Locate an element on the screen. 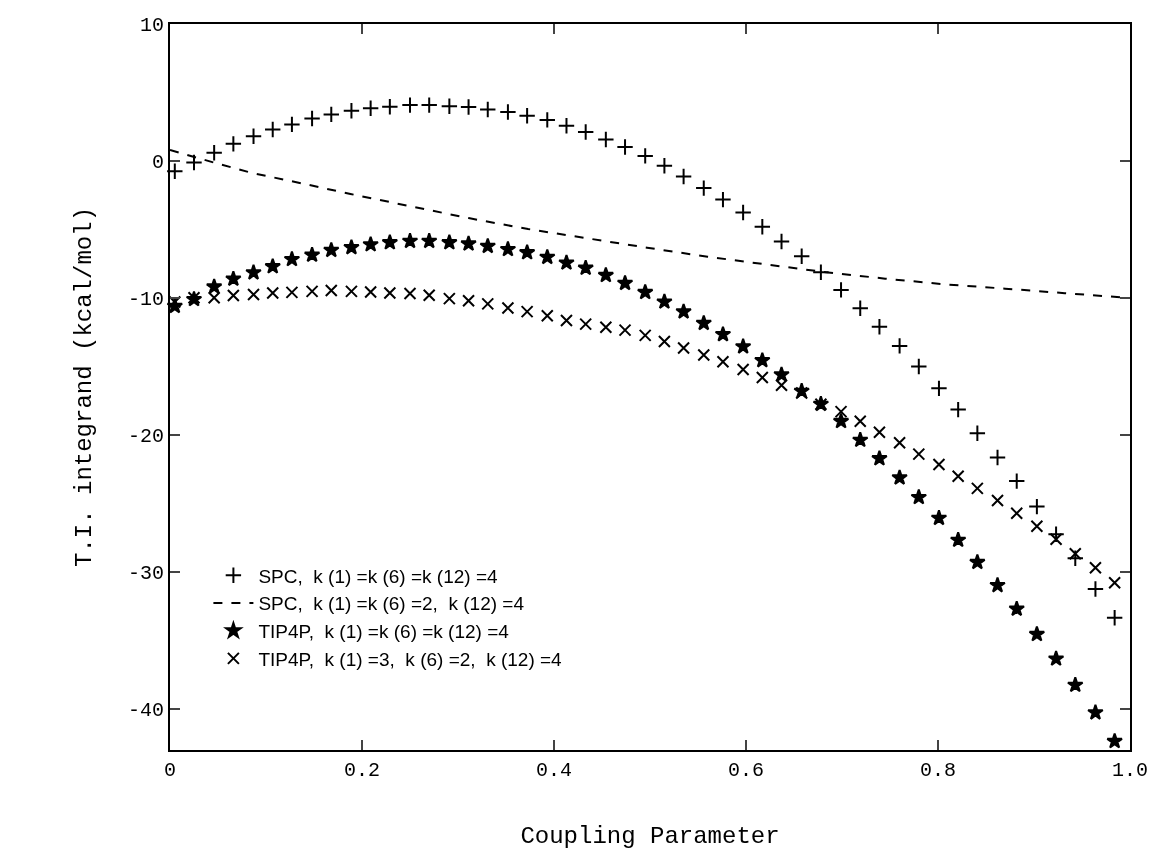 This screenshot has width=1170, height=860. y-axis-title: T.I. integrand (kcal/mol) is located at coordinates (84, 387).